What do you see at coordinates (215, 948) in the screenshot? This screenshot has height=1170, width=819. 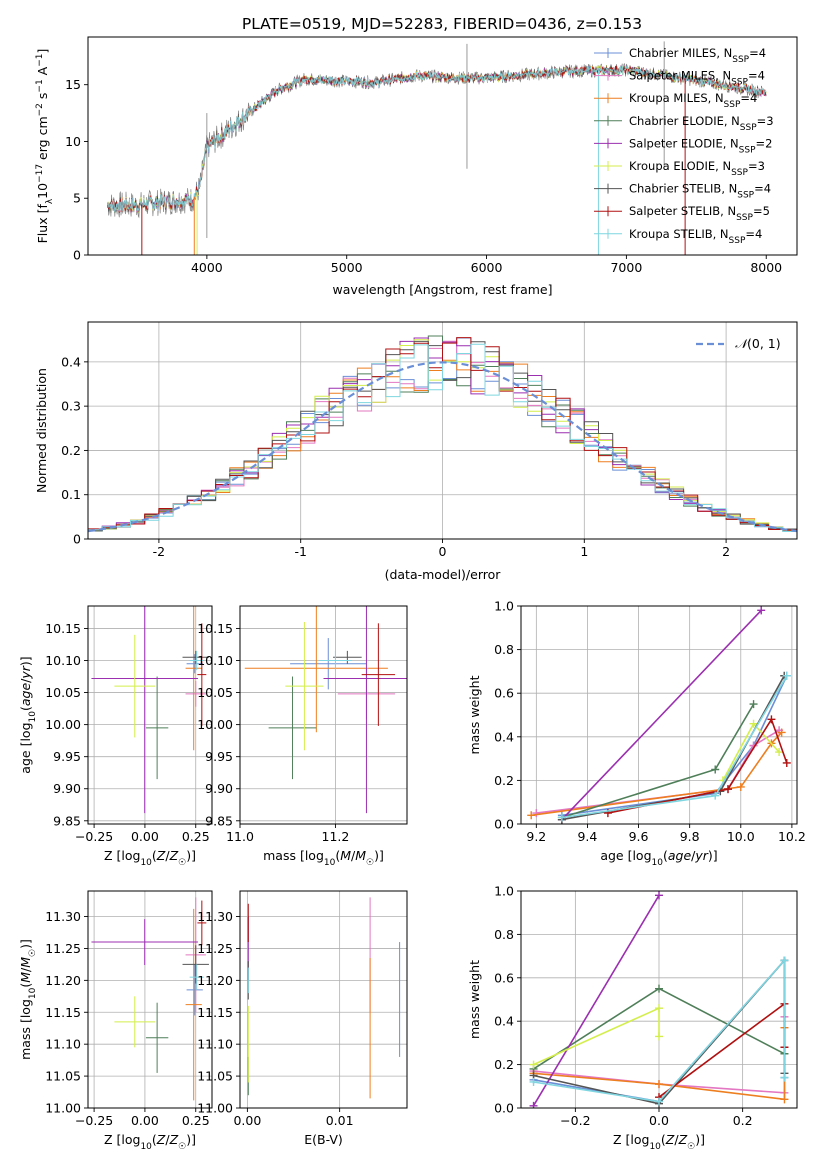 I see `y-tick-label: 11.25` at bounding box center [215, 948].